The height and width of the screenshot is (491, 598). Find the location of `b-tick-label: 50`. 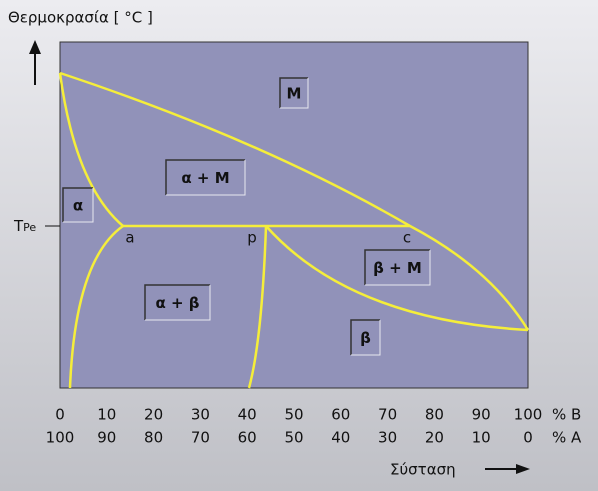

b-tick-label: 50 is located at coordinates (293, 415).